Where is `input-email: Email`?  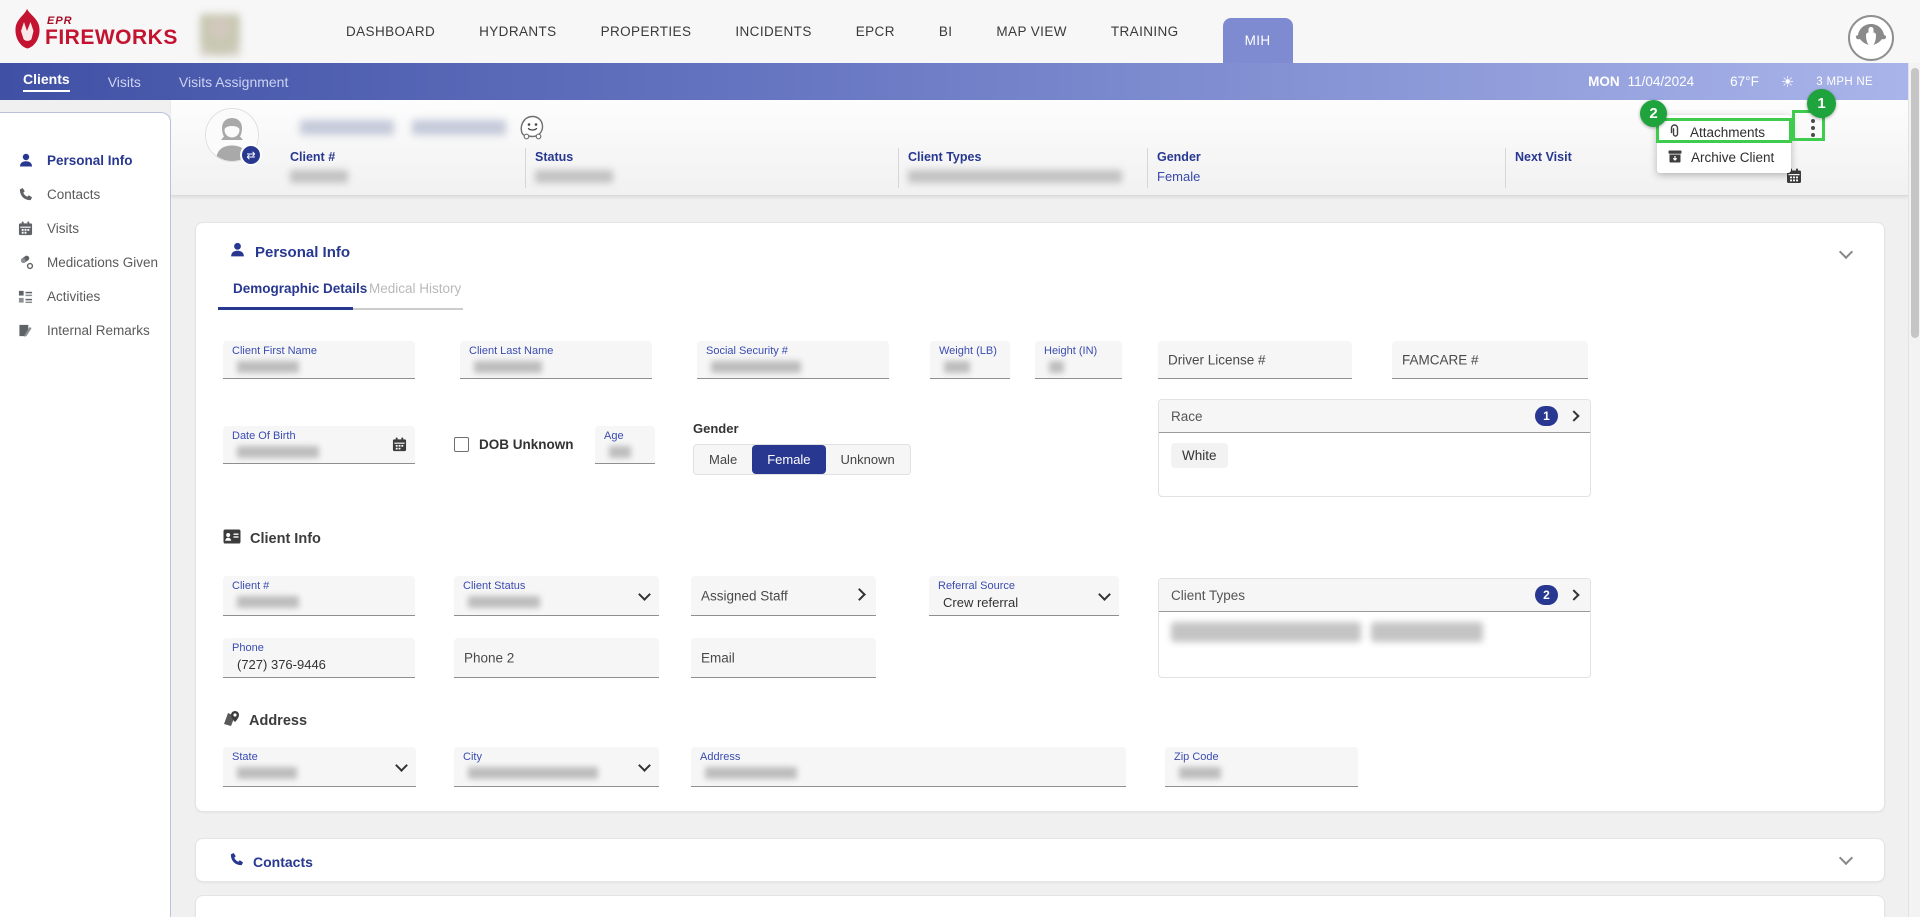 input-email: Email is located at coordinates (783, 658).